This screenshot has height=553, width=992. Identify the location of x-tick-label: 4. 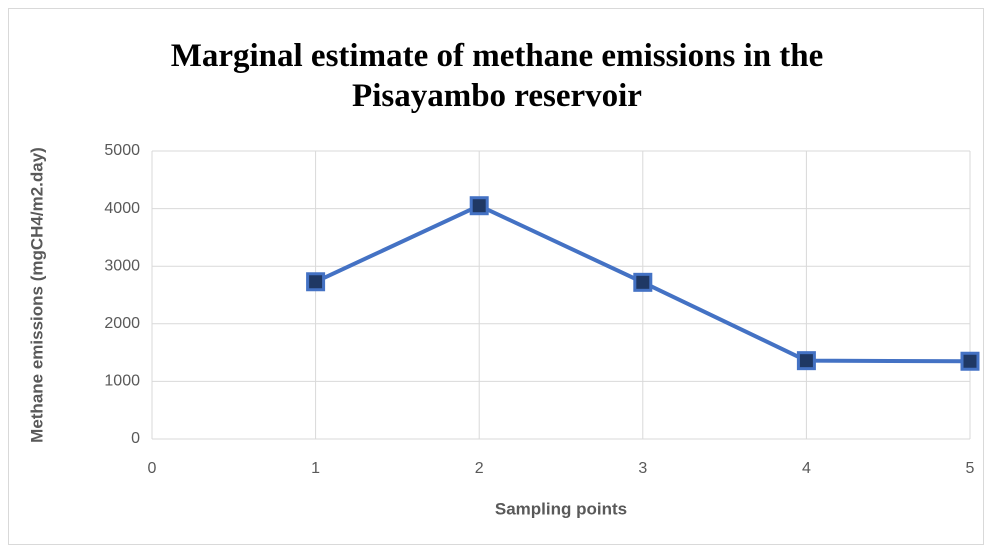
(806, 468).